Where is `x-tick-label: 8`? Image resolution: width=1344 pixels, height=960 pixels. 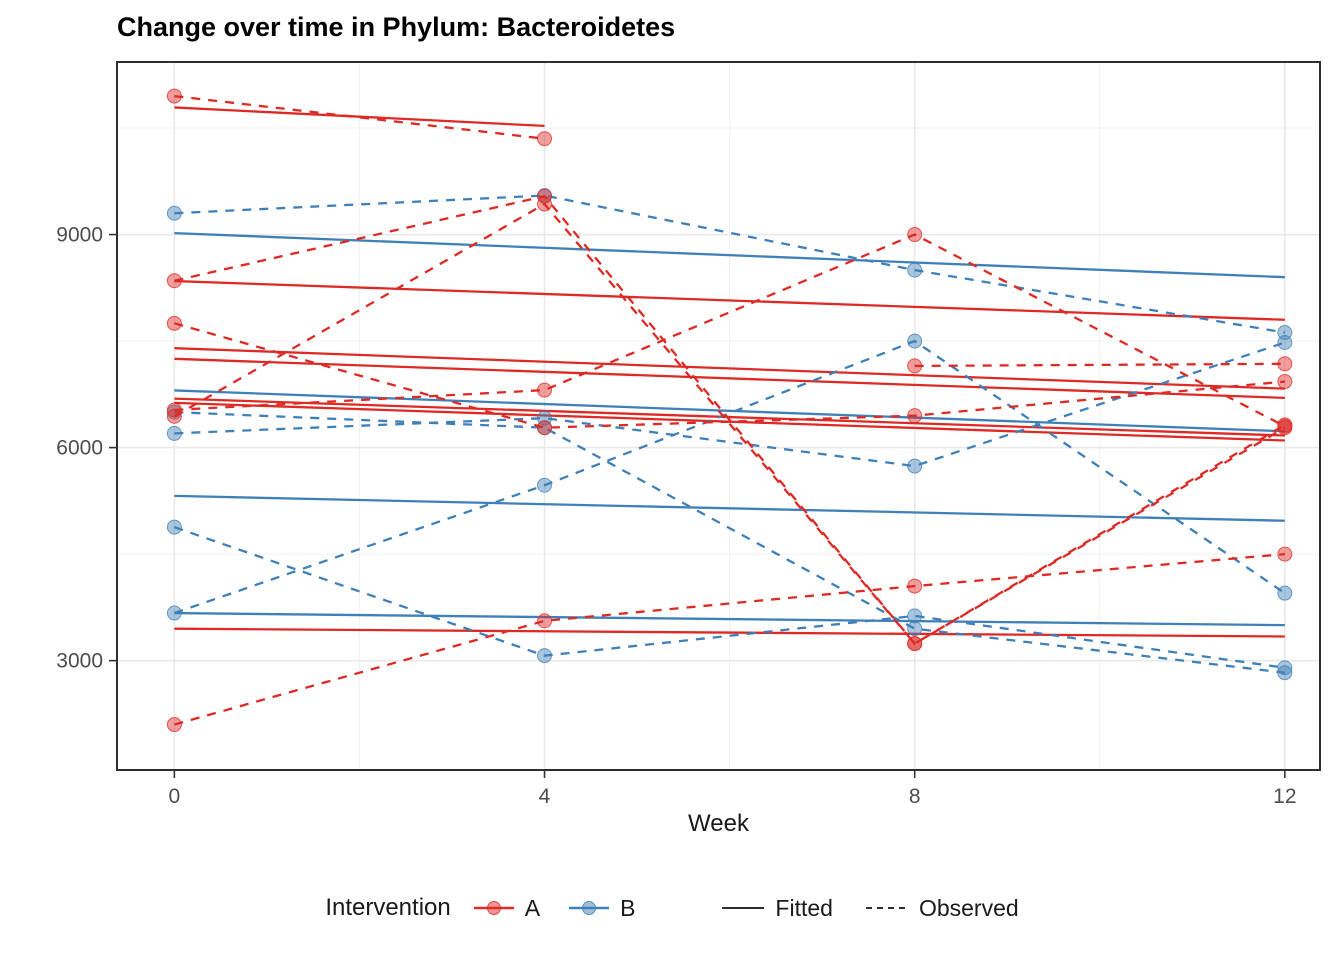
x-tick-label: 8 is located at coordinates (915, 796).